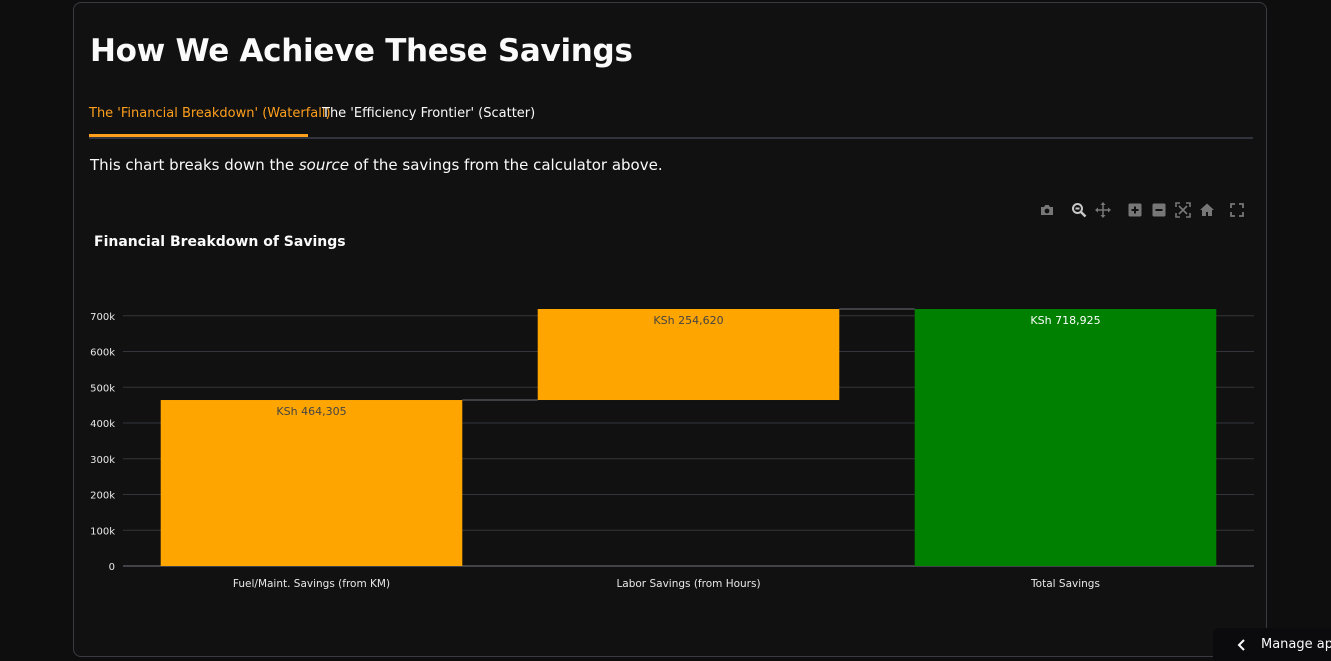 The height and width of the screenshot is (661, 1331). What do you see at coordinates (311, 411) in the screenshot?
I see `bar-data-label: KSh 464,305` at bounding box center [311, 411].